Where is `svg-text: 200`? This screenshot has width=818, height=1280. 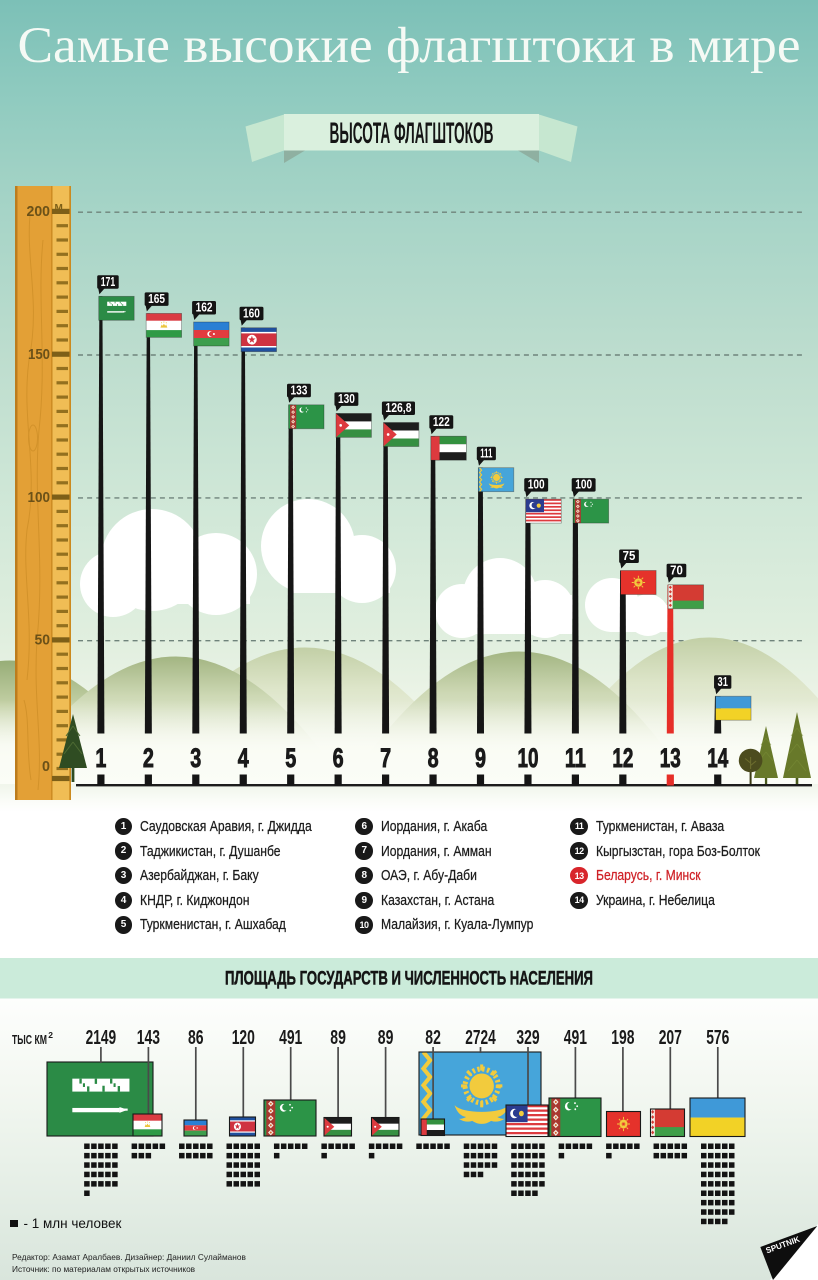 svg-text: 200 is located at coordinates (39, 212).